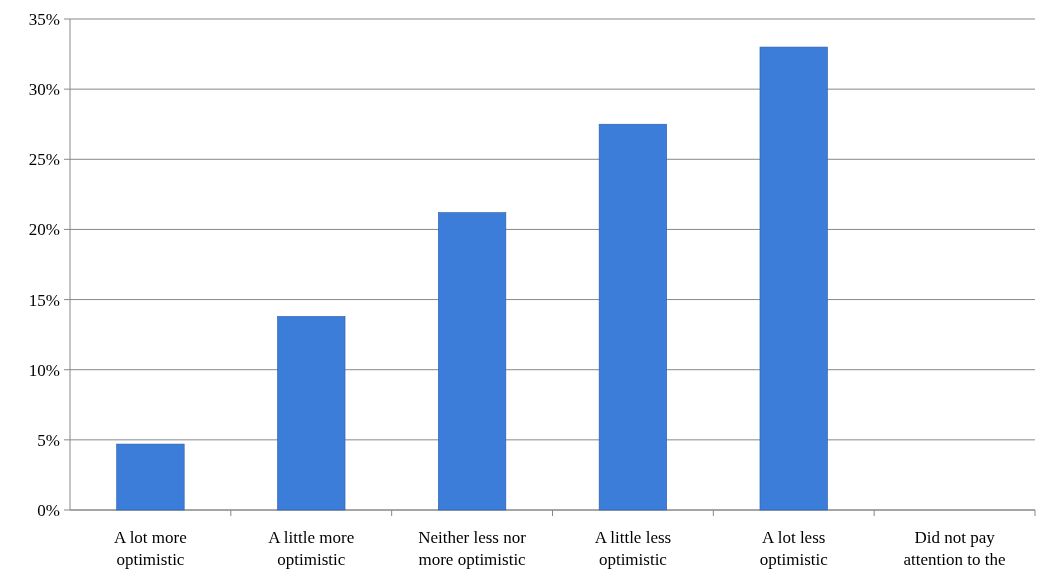  I want to click on y-tick-label: 25%, so click(44, 160).